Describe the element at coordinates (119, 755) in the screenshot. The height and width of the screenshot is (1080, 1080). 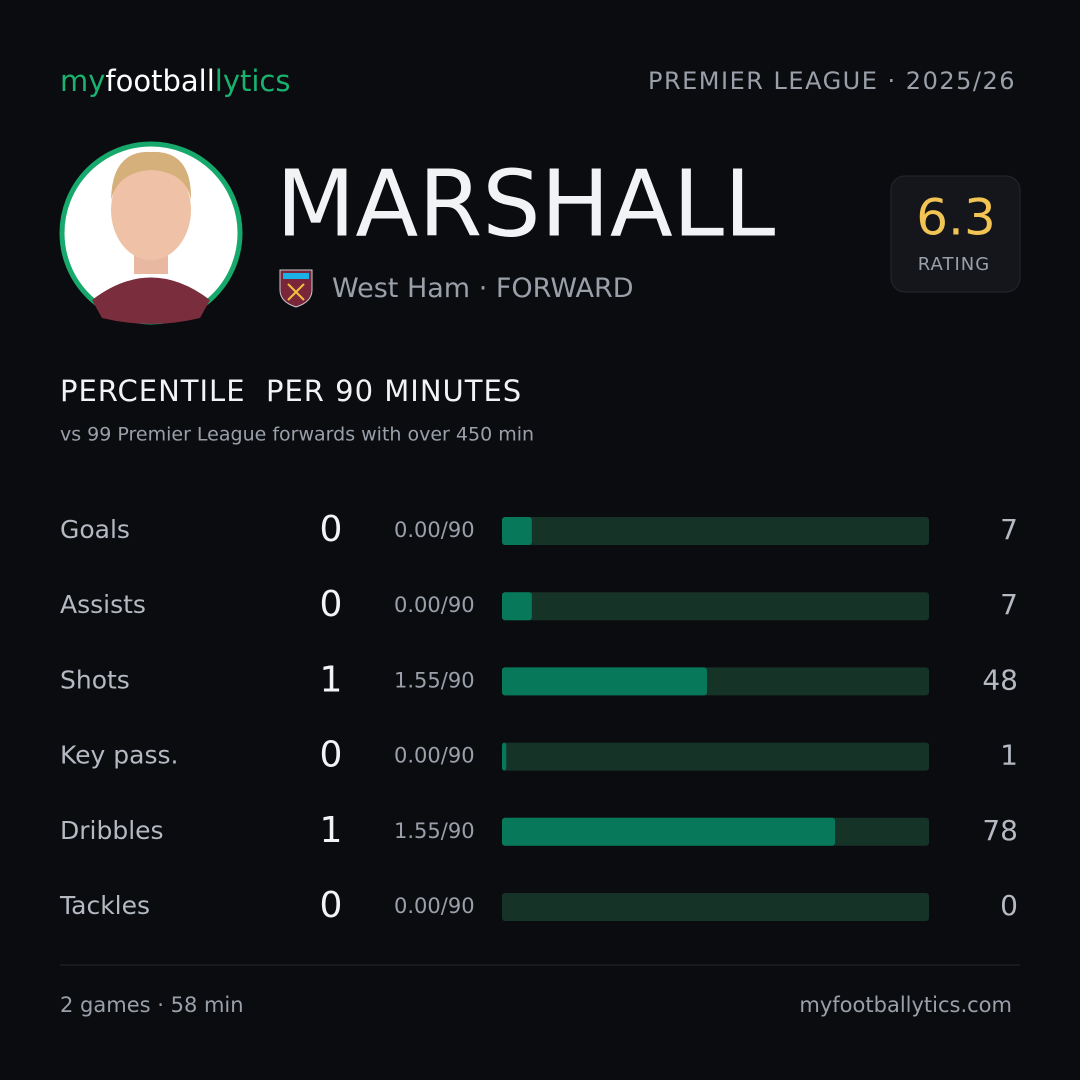
I see `stat-label: Key pass.` at that location.